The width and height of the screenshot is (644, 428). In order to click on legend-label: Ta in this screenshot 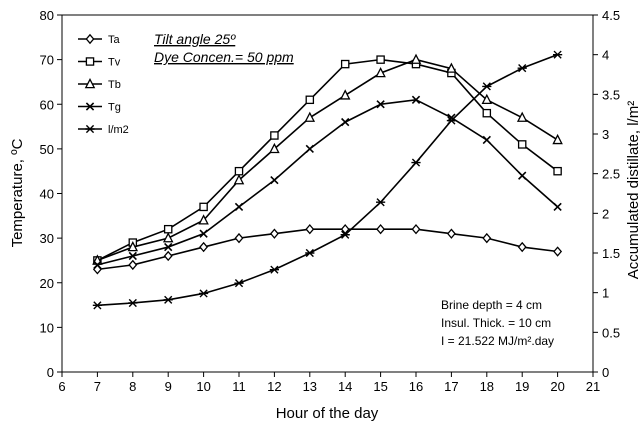, I will do `click(114, 40)`.